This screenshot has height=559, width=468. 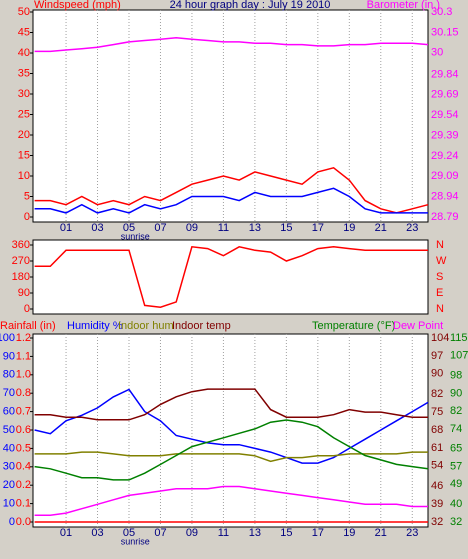 I want to click on y-tick-label: 1.1, so click(x=23, y=356).